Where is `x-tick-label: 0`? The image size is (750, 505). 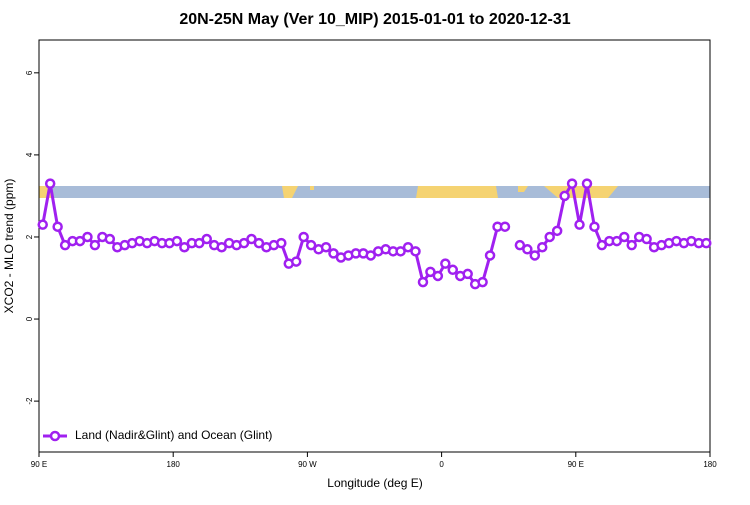
x-tick-label: 0 is located at coordinates (441, 464).